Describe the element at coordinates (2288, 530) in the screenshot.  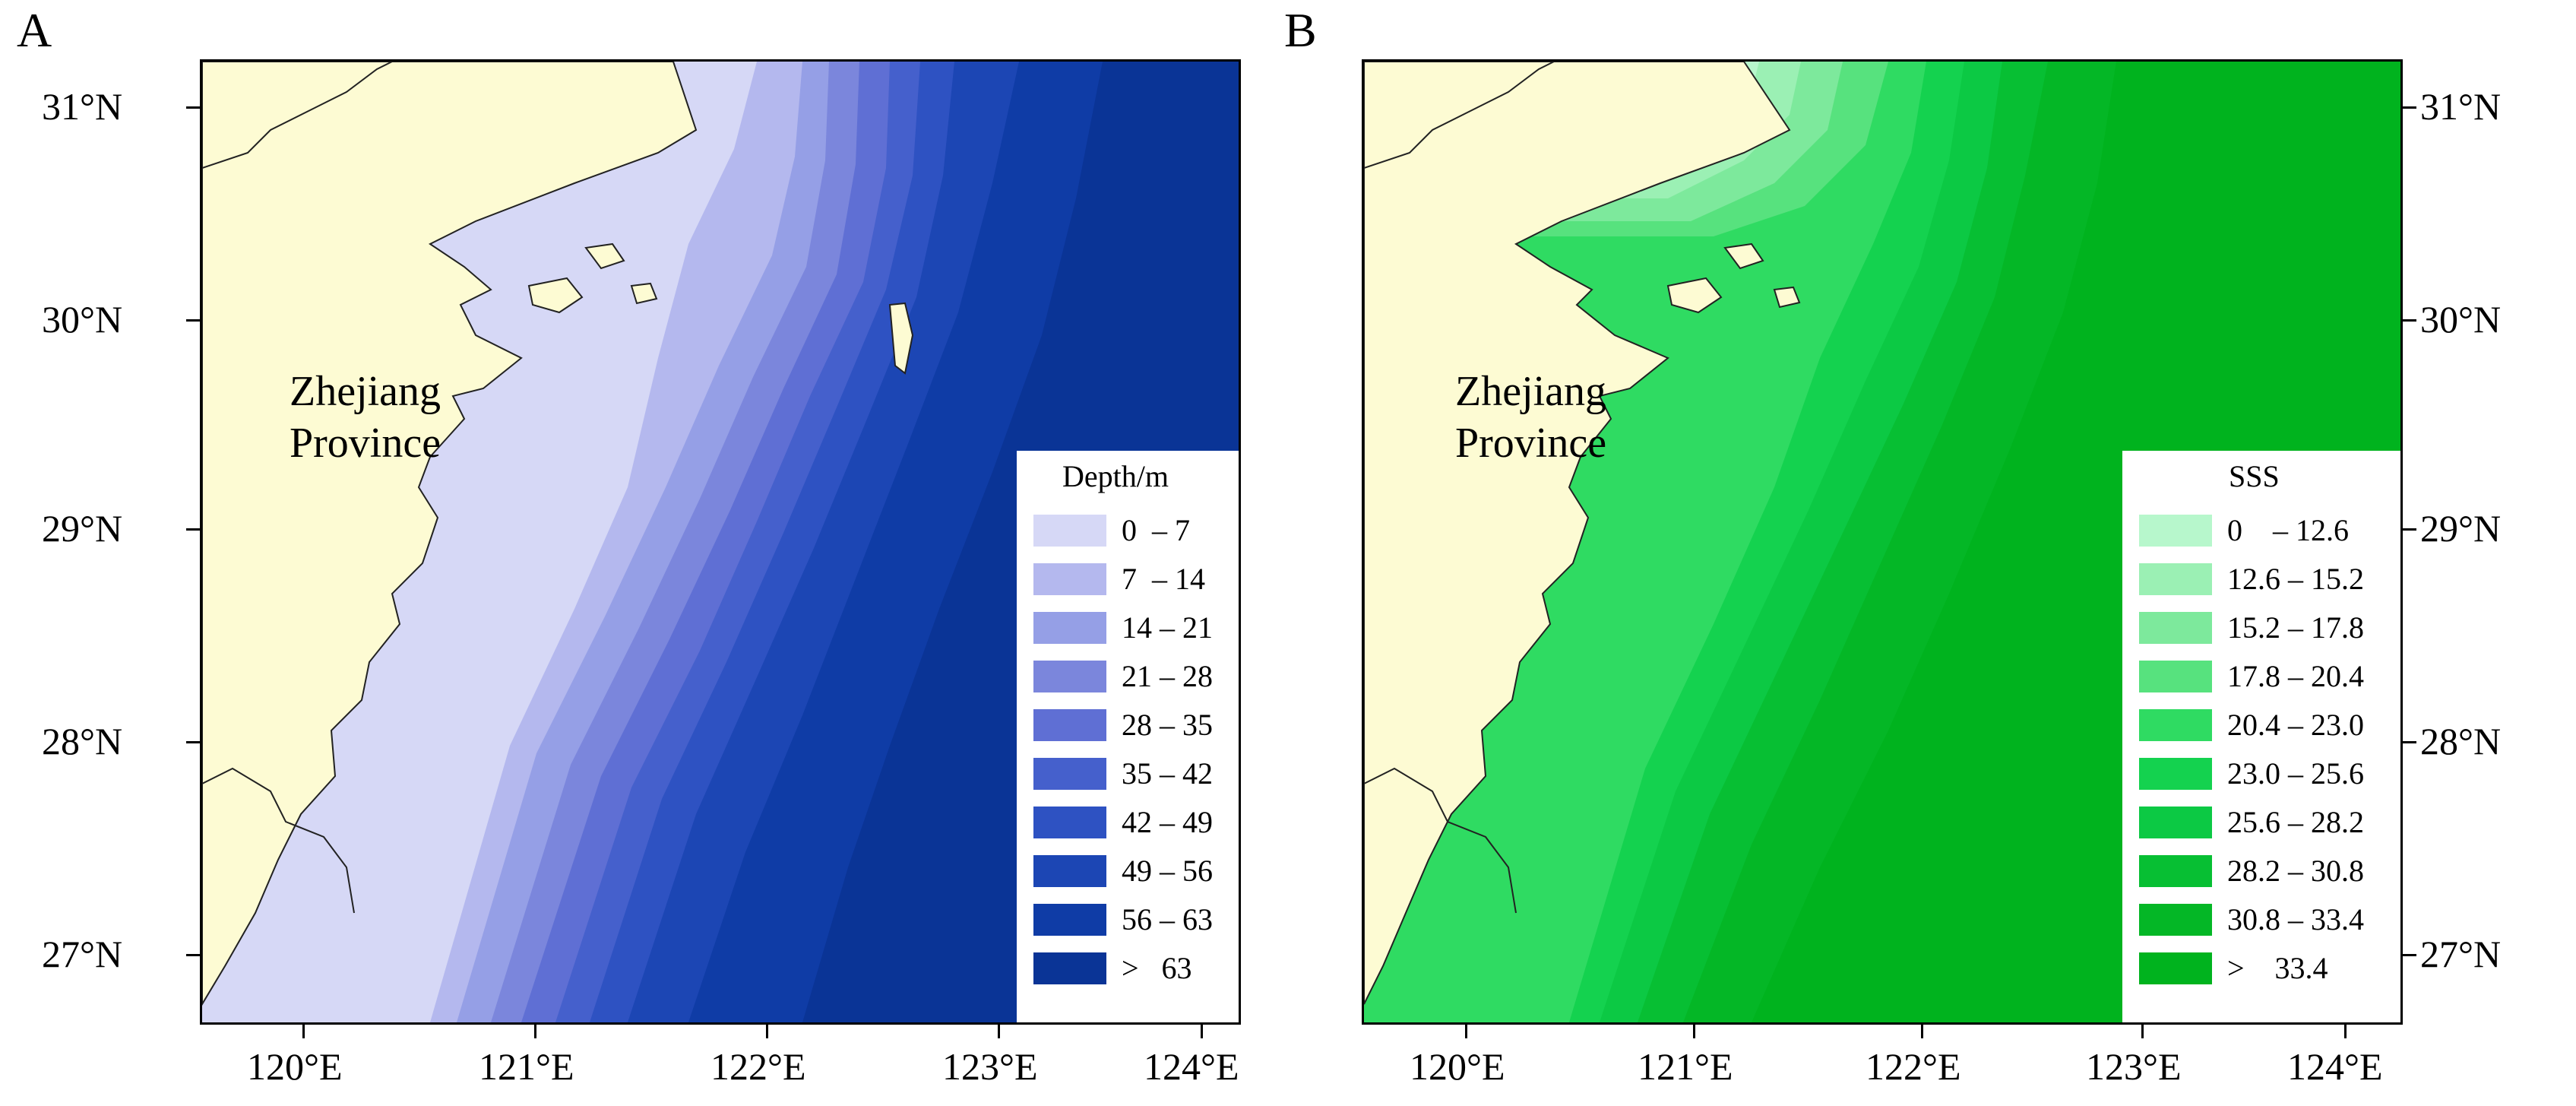
I see `legend-label: 0 – 12.6` at that location.